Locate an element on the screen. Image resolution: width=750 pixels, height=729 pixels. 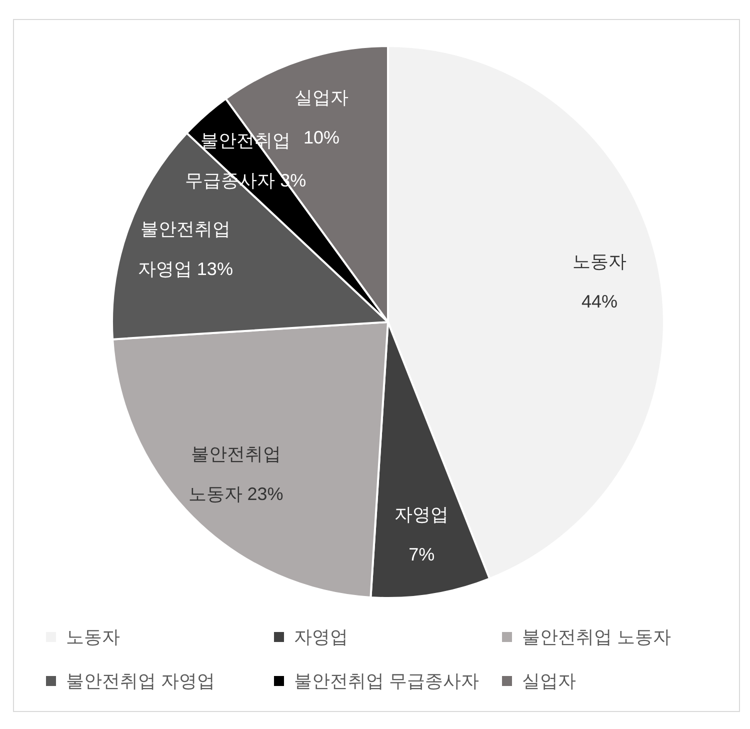
legend-label: 불안전취업 노동자 is located at coordinates (597, 637).